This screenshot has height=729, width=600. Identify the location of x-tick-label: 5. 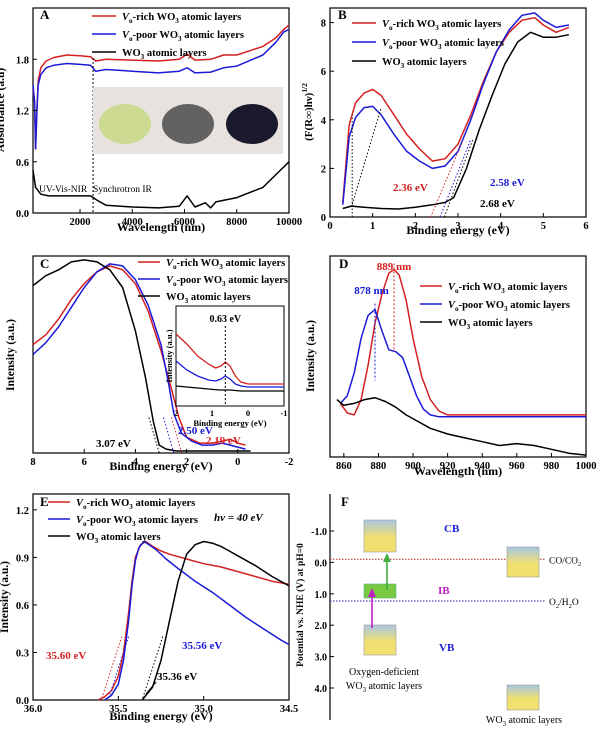
(543, 226).